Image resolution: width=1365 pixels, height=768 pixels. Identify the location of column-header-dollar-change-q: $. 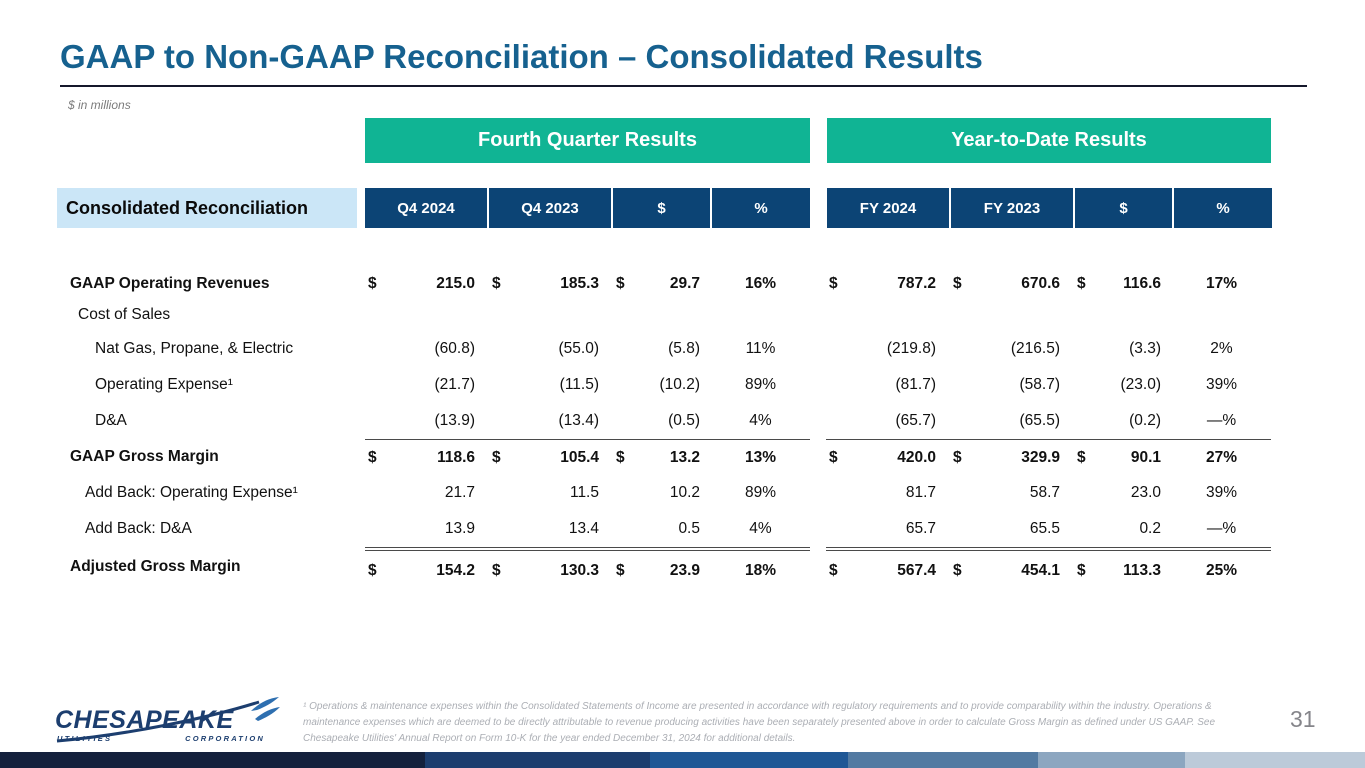
(661, 208).